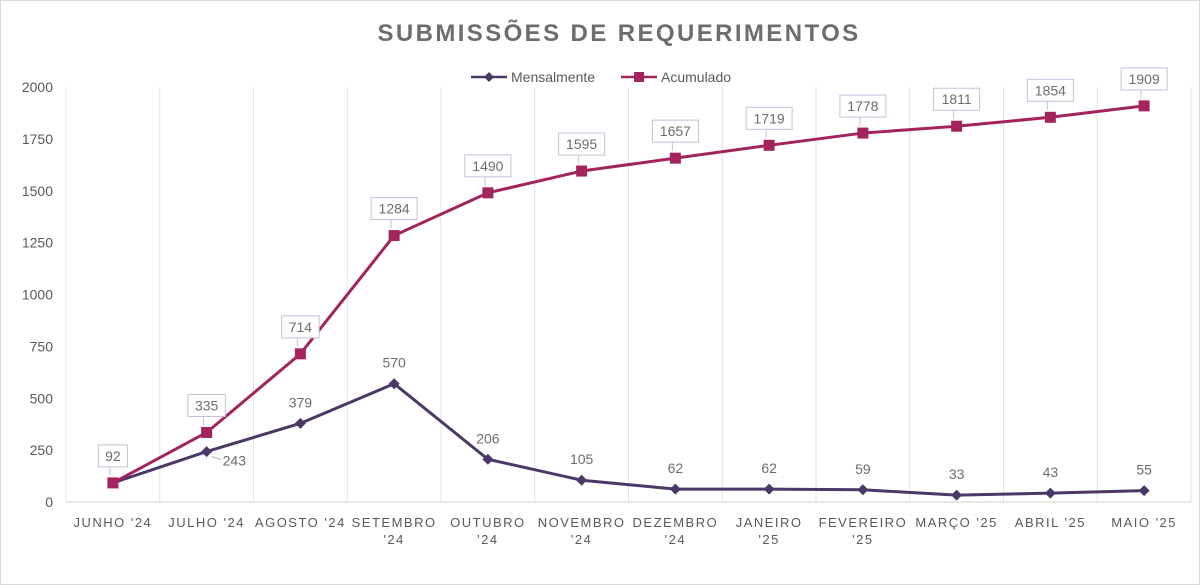  I want to click on data-label-acumulado: 714, so click(301, 327).